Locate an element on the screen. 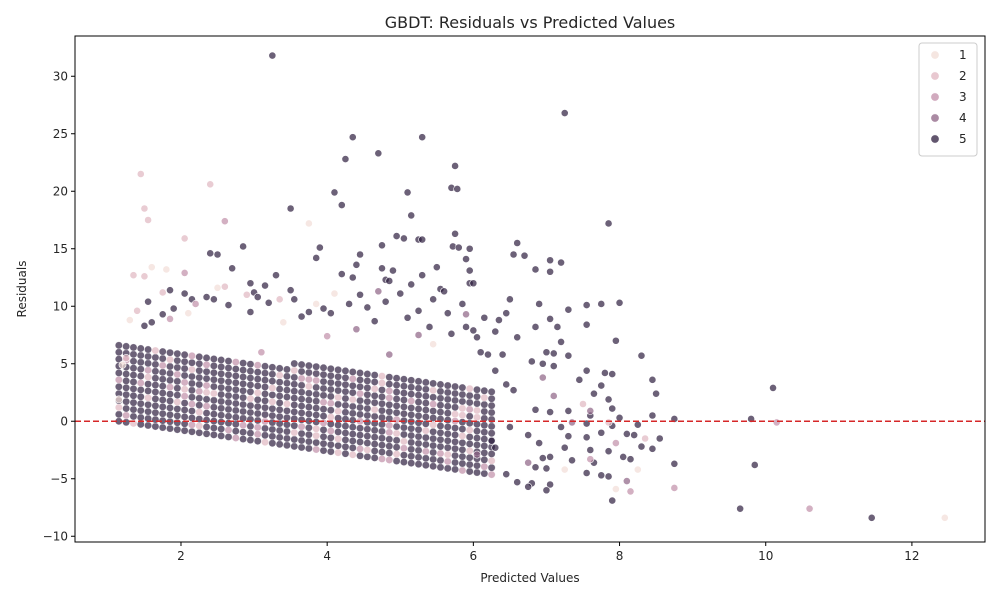  y-tick-label: 5 is located at coordinates (64, 364).